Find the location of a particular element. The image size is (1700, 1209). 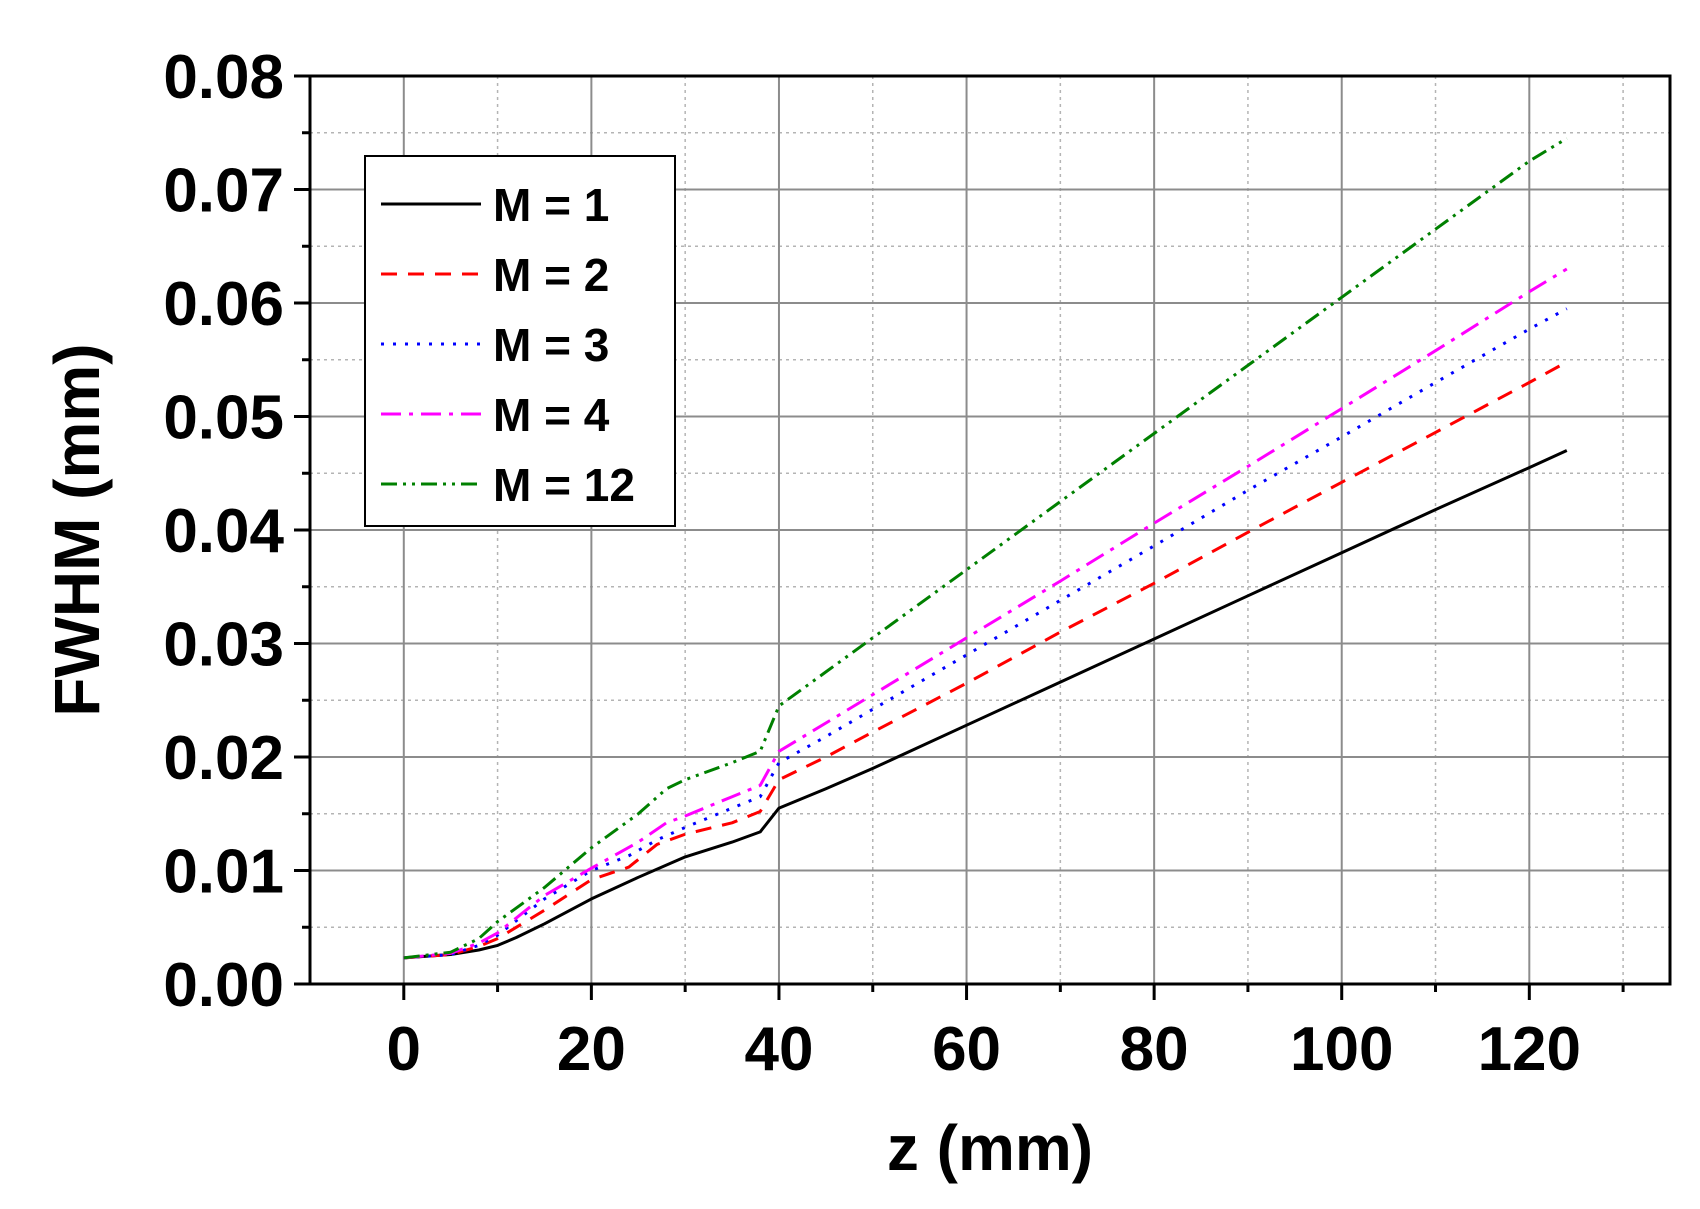

legend-label: M = 4 is located at coordinates (551, 415).